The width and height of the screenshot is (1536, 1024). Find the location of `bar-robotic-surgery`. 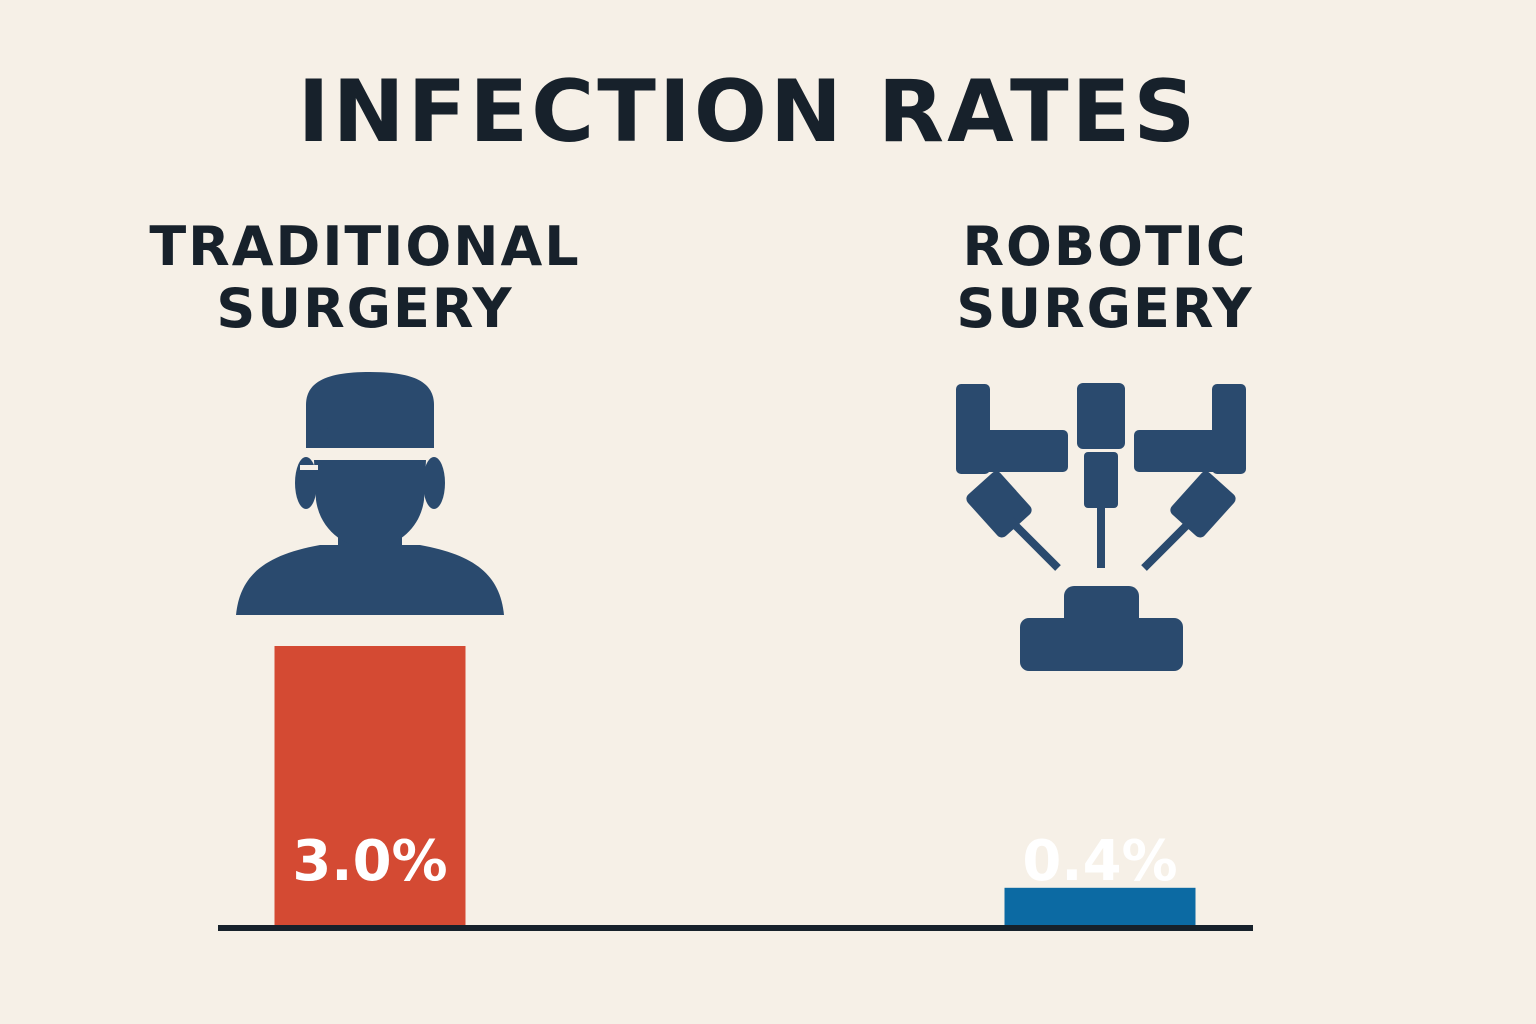

bar-robotic-surgery is located at coordinates (1100, 906).